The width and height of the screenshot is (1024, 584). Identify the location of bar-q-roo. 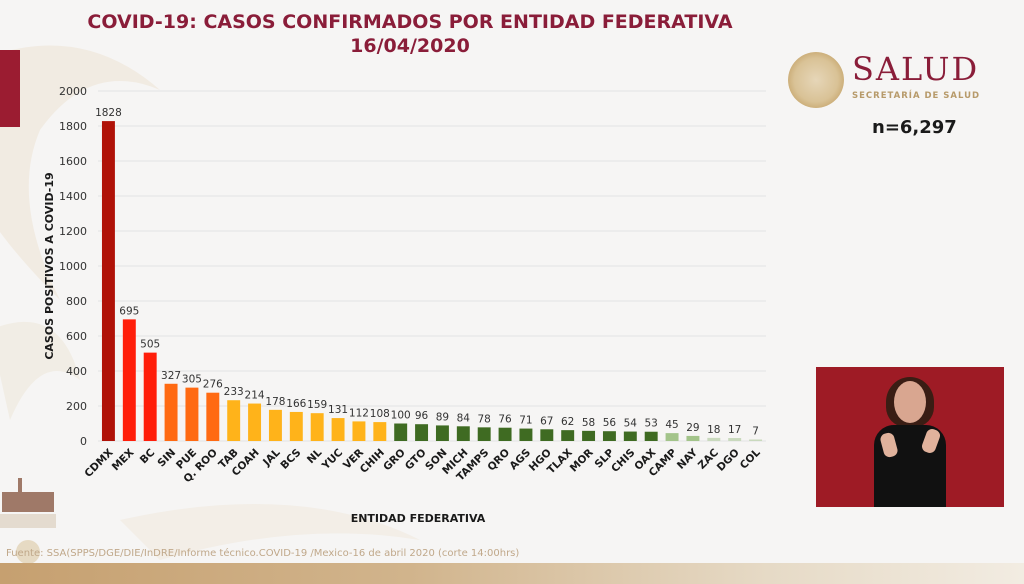
(213, 416).